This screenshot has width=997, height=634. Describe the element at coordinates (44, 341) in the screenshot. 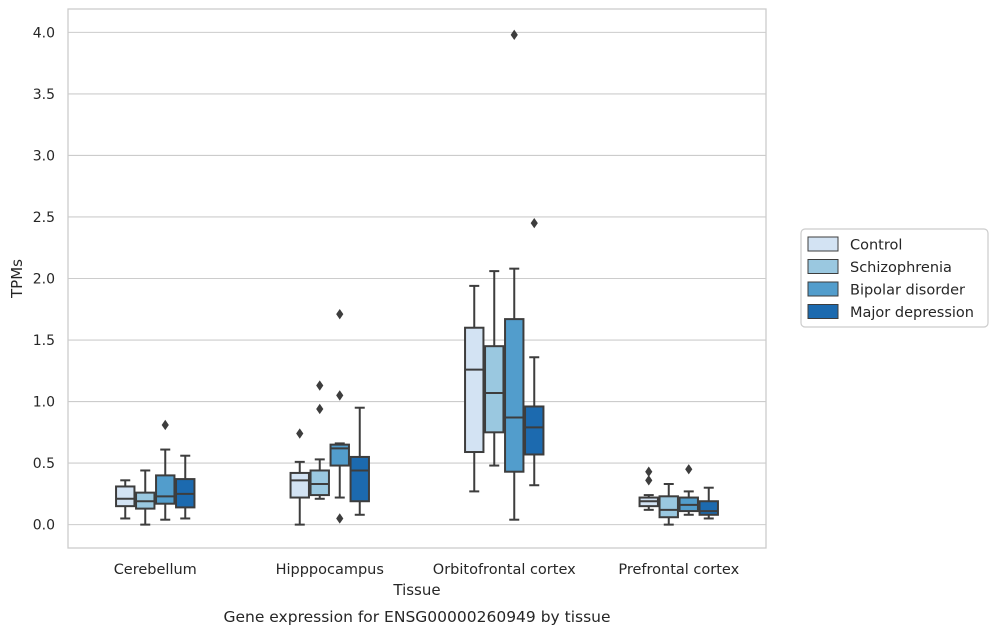

I see `y-tick-label: 1.5` at that location.